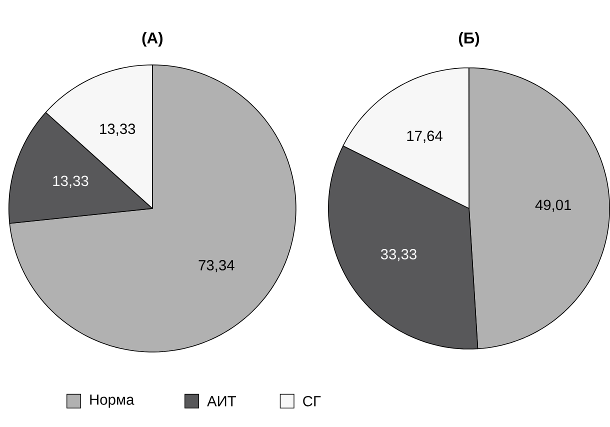 The image size is (610, 427). Describe the element at coordinates (469, 39) in the screenshot. I see `chart-title: (Б)` at that location.